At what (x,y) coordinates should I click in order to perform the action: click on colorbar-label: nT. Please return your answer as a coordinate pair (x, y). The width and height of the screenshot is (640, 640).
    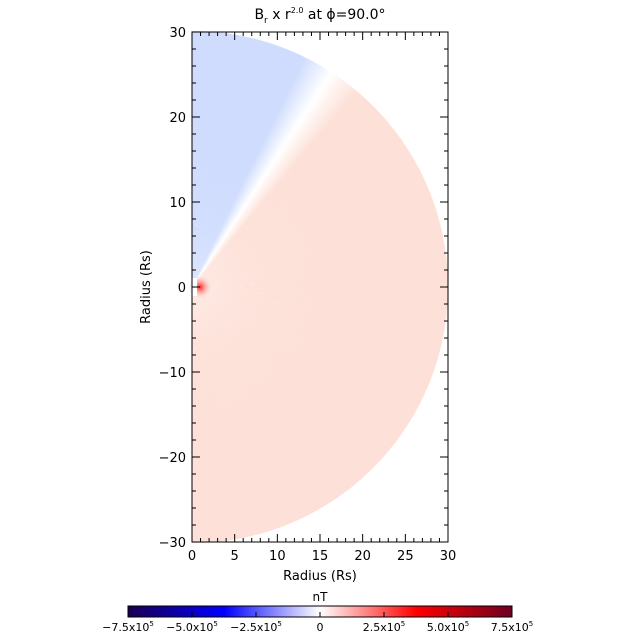
    Looking at the image, I should click on (321, 597).